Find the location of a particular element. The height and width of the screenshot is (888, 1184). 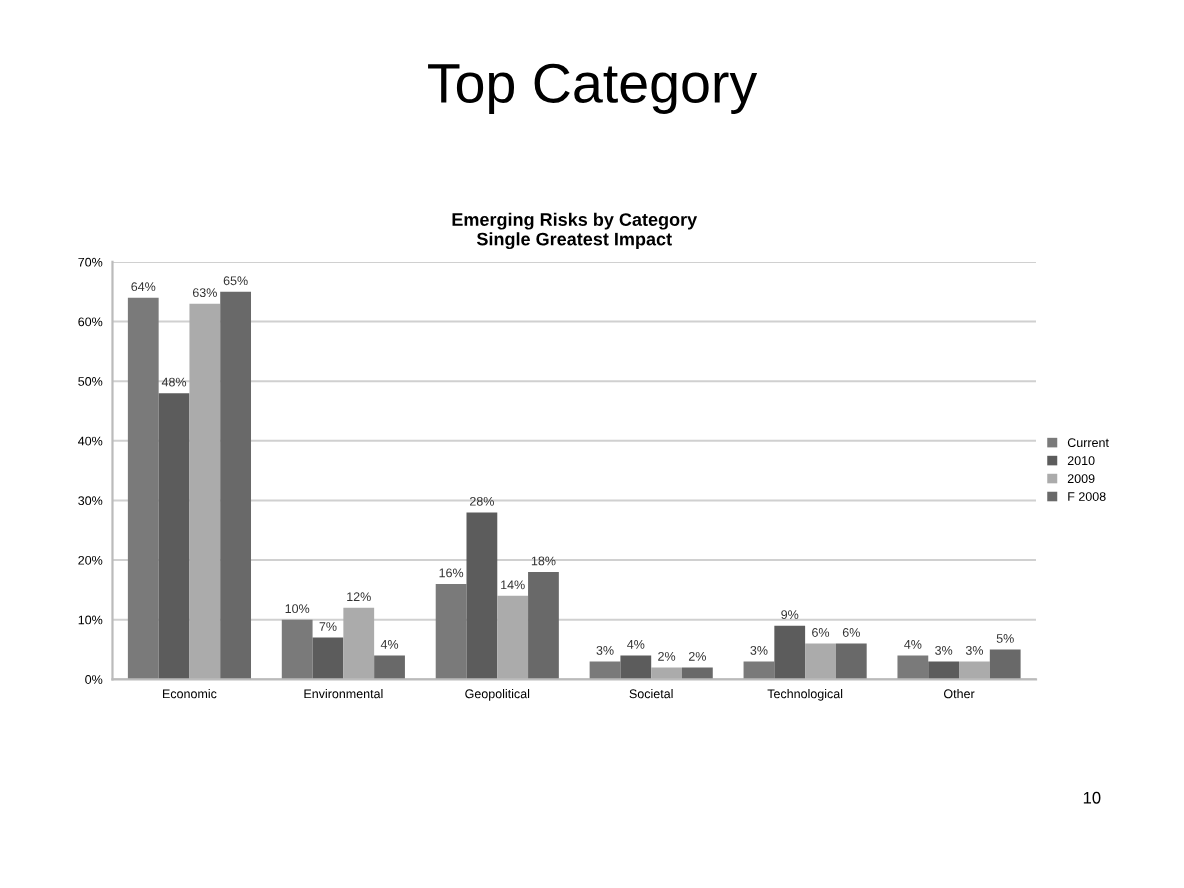

chart-title: Top Category is located at coordinates (593, 88).